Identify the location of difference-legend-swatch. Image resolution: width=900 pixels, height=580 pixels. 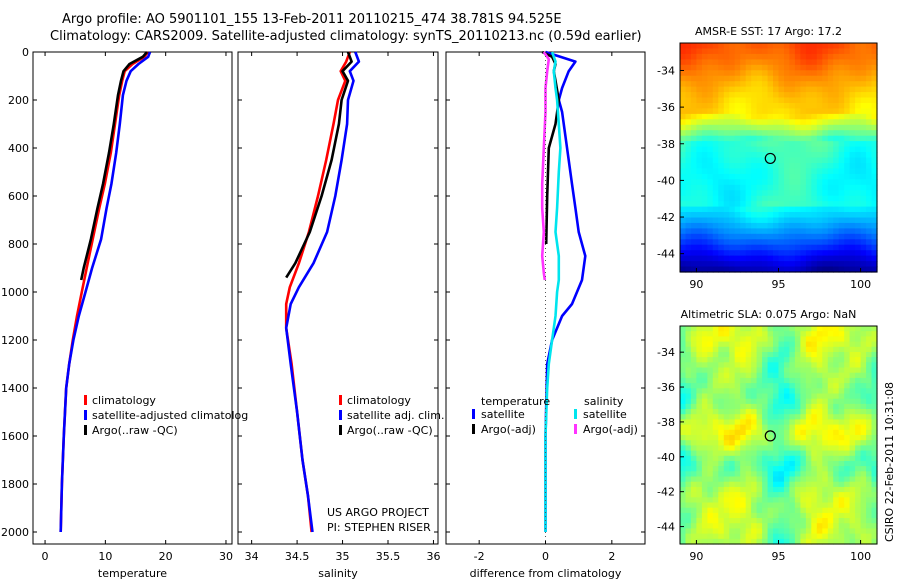
(473, 414).